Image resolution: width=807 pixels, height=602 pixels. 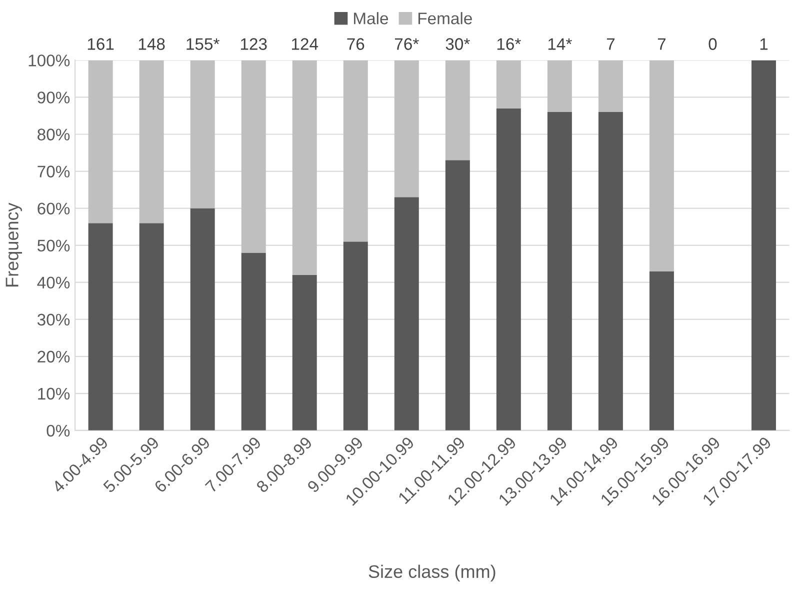 What do you see at coordinates (54, 246) in the screenshot?
I see `y-tick-label: 50%` at bounding box center [54, 246].